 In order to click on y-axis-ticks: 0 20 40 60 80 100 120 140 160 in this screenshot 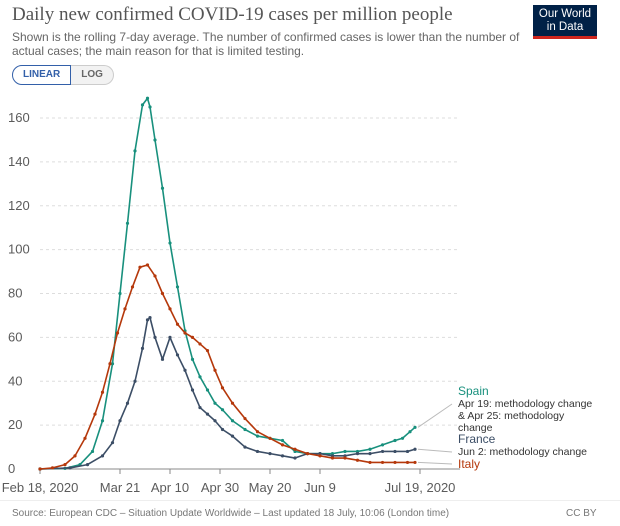, I will do `click(19, 293)`.